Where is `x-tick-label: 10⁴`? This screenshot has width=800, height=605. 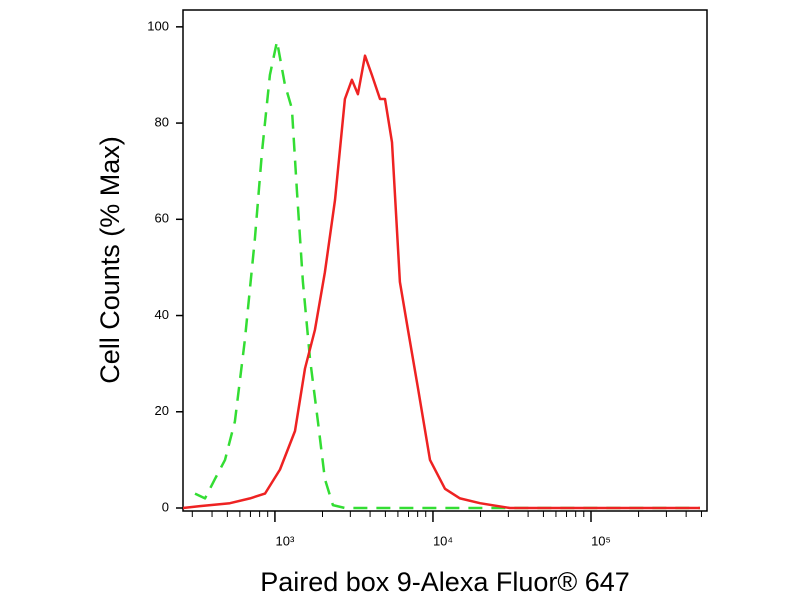 x-tick-label: 10⁴ is located at coordinates (443, 540).